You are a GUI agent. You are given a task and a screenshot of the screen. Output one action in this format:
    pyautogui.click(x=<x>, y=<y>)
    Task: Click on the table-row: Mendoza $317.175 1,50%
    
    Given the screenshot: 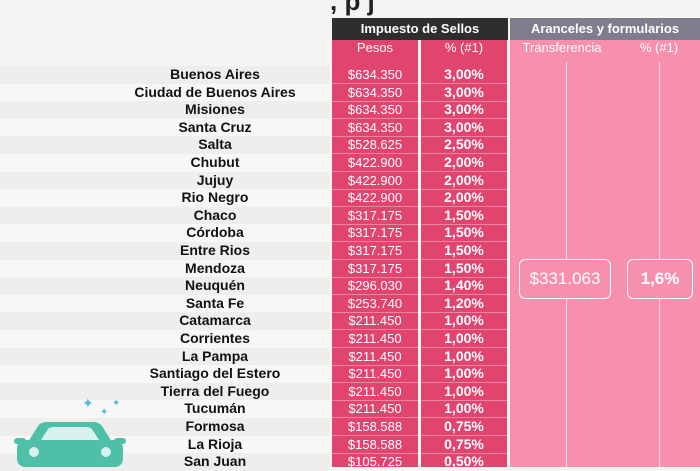 What is the action you would take?
    pyautogui.click(x=350, y=268)
    